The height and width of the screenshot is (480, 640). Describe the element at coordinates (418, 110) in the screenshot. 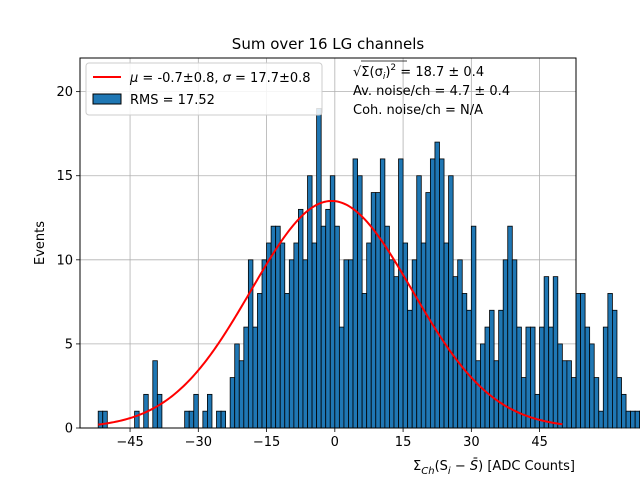

I see `annotation-coh-noise: Coh. noise/ch = N/A` at that location.